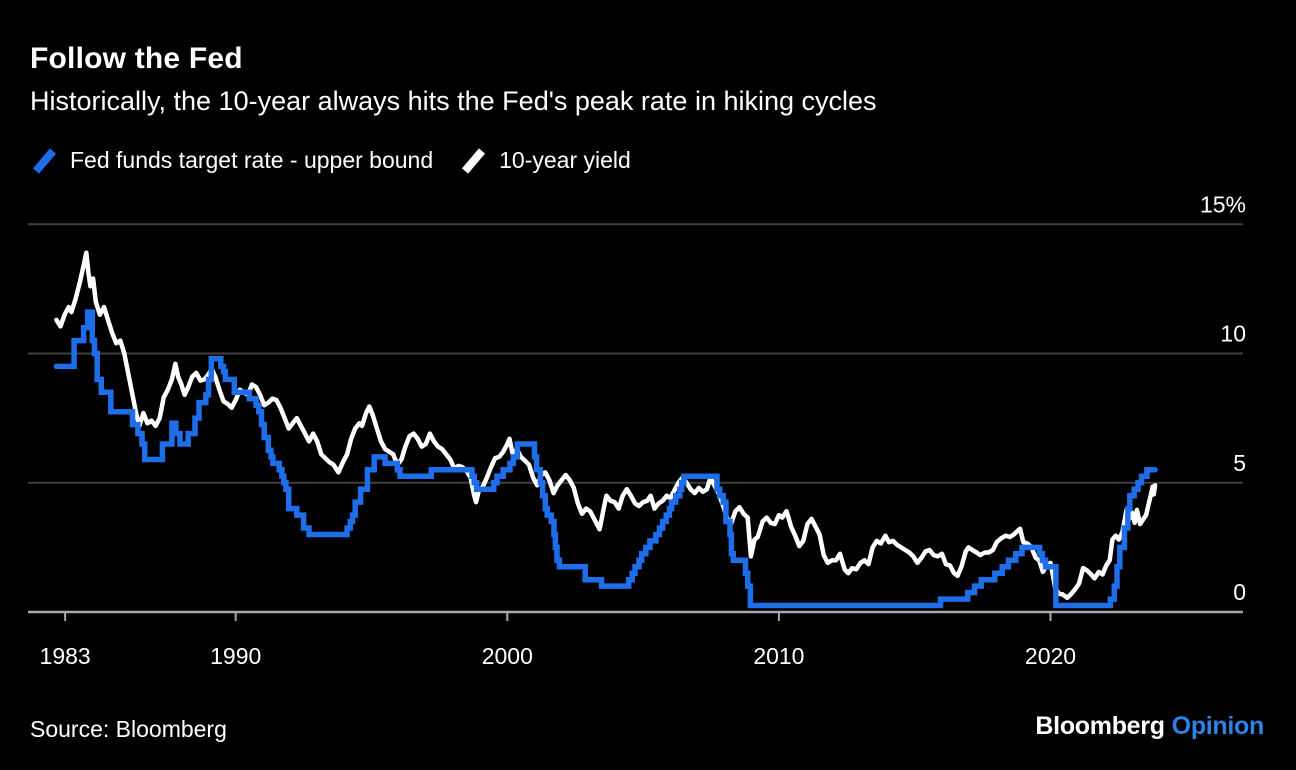  I want to click on x-axis-label: 1983, so click(65, 656).